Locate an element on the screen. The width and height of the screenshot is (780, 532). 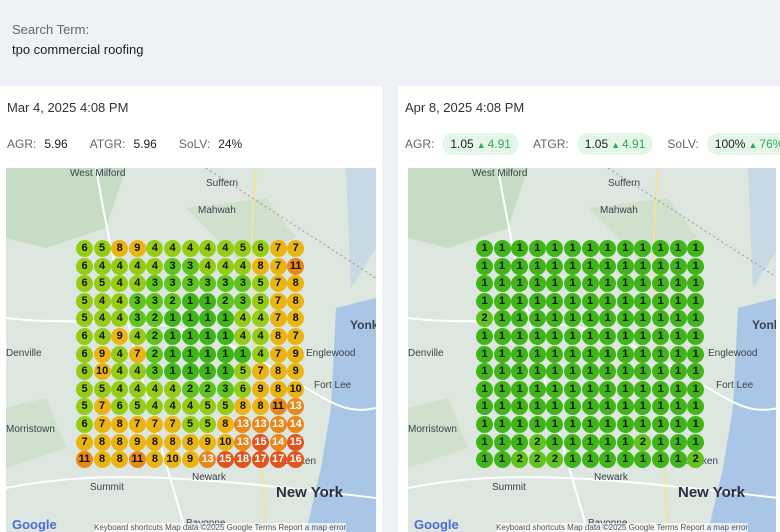
rank-pin: 15 is located at coordinates (296, 442).